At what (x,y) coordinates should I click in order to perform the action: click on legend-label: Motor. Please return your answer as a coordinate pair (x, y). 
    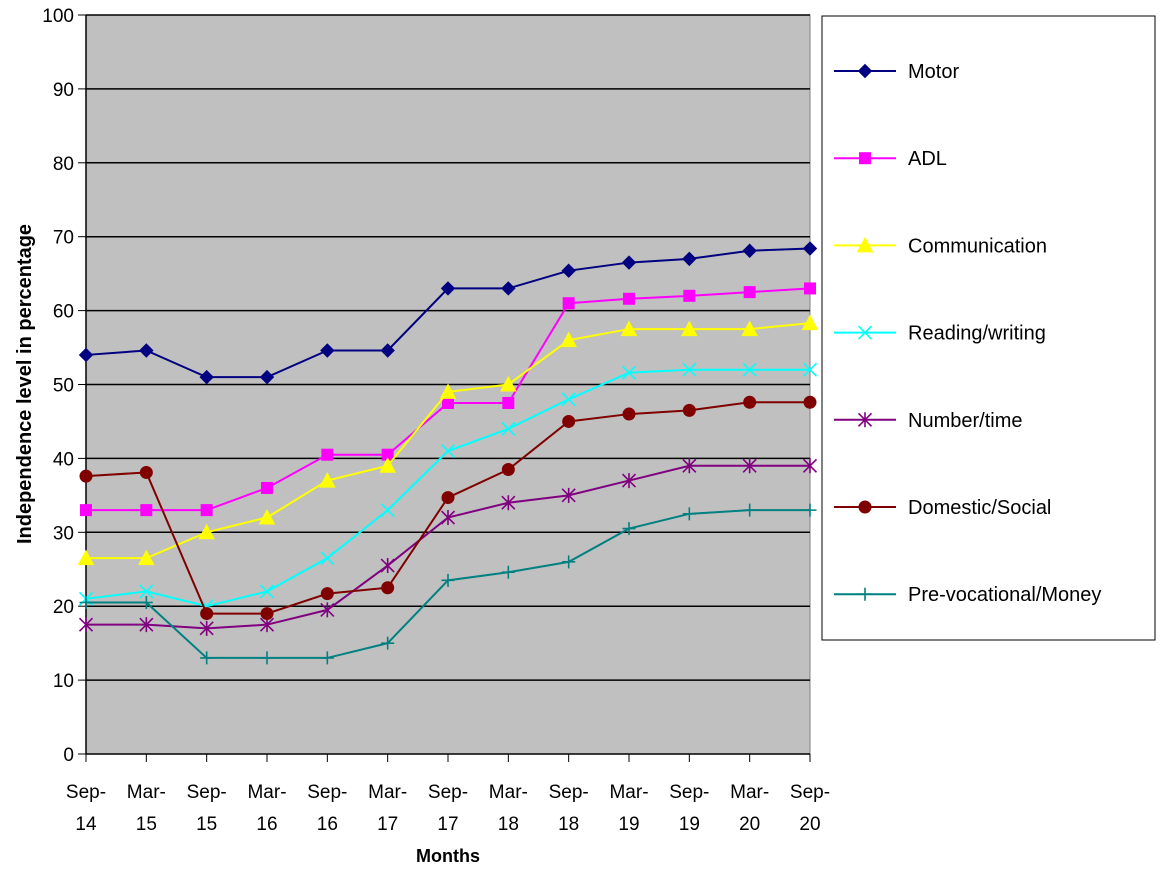
    Looking at the image, I should click on (933, 72).